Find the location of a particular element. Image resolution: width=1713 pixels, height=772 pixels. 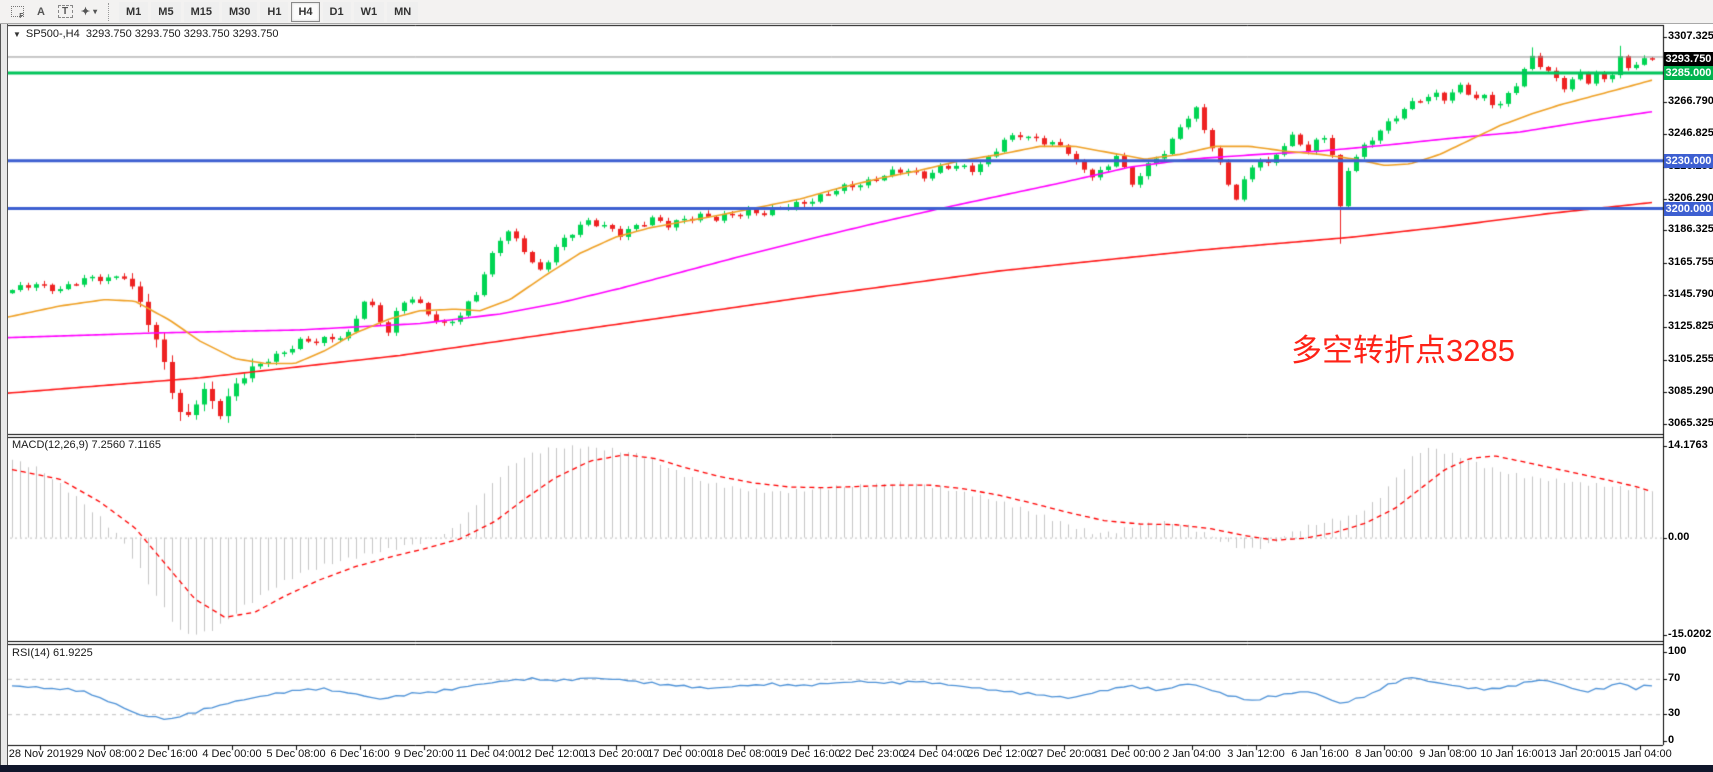

price-axis-label: 3065.325 is located at coordinates (1690, 422).